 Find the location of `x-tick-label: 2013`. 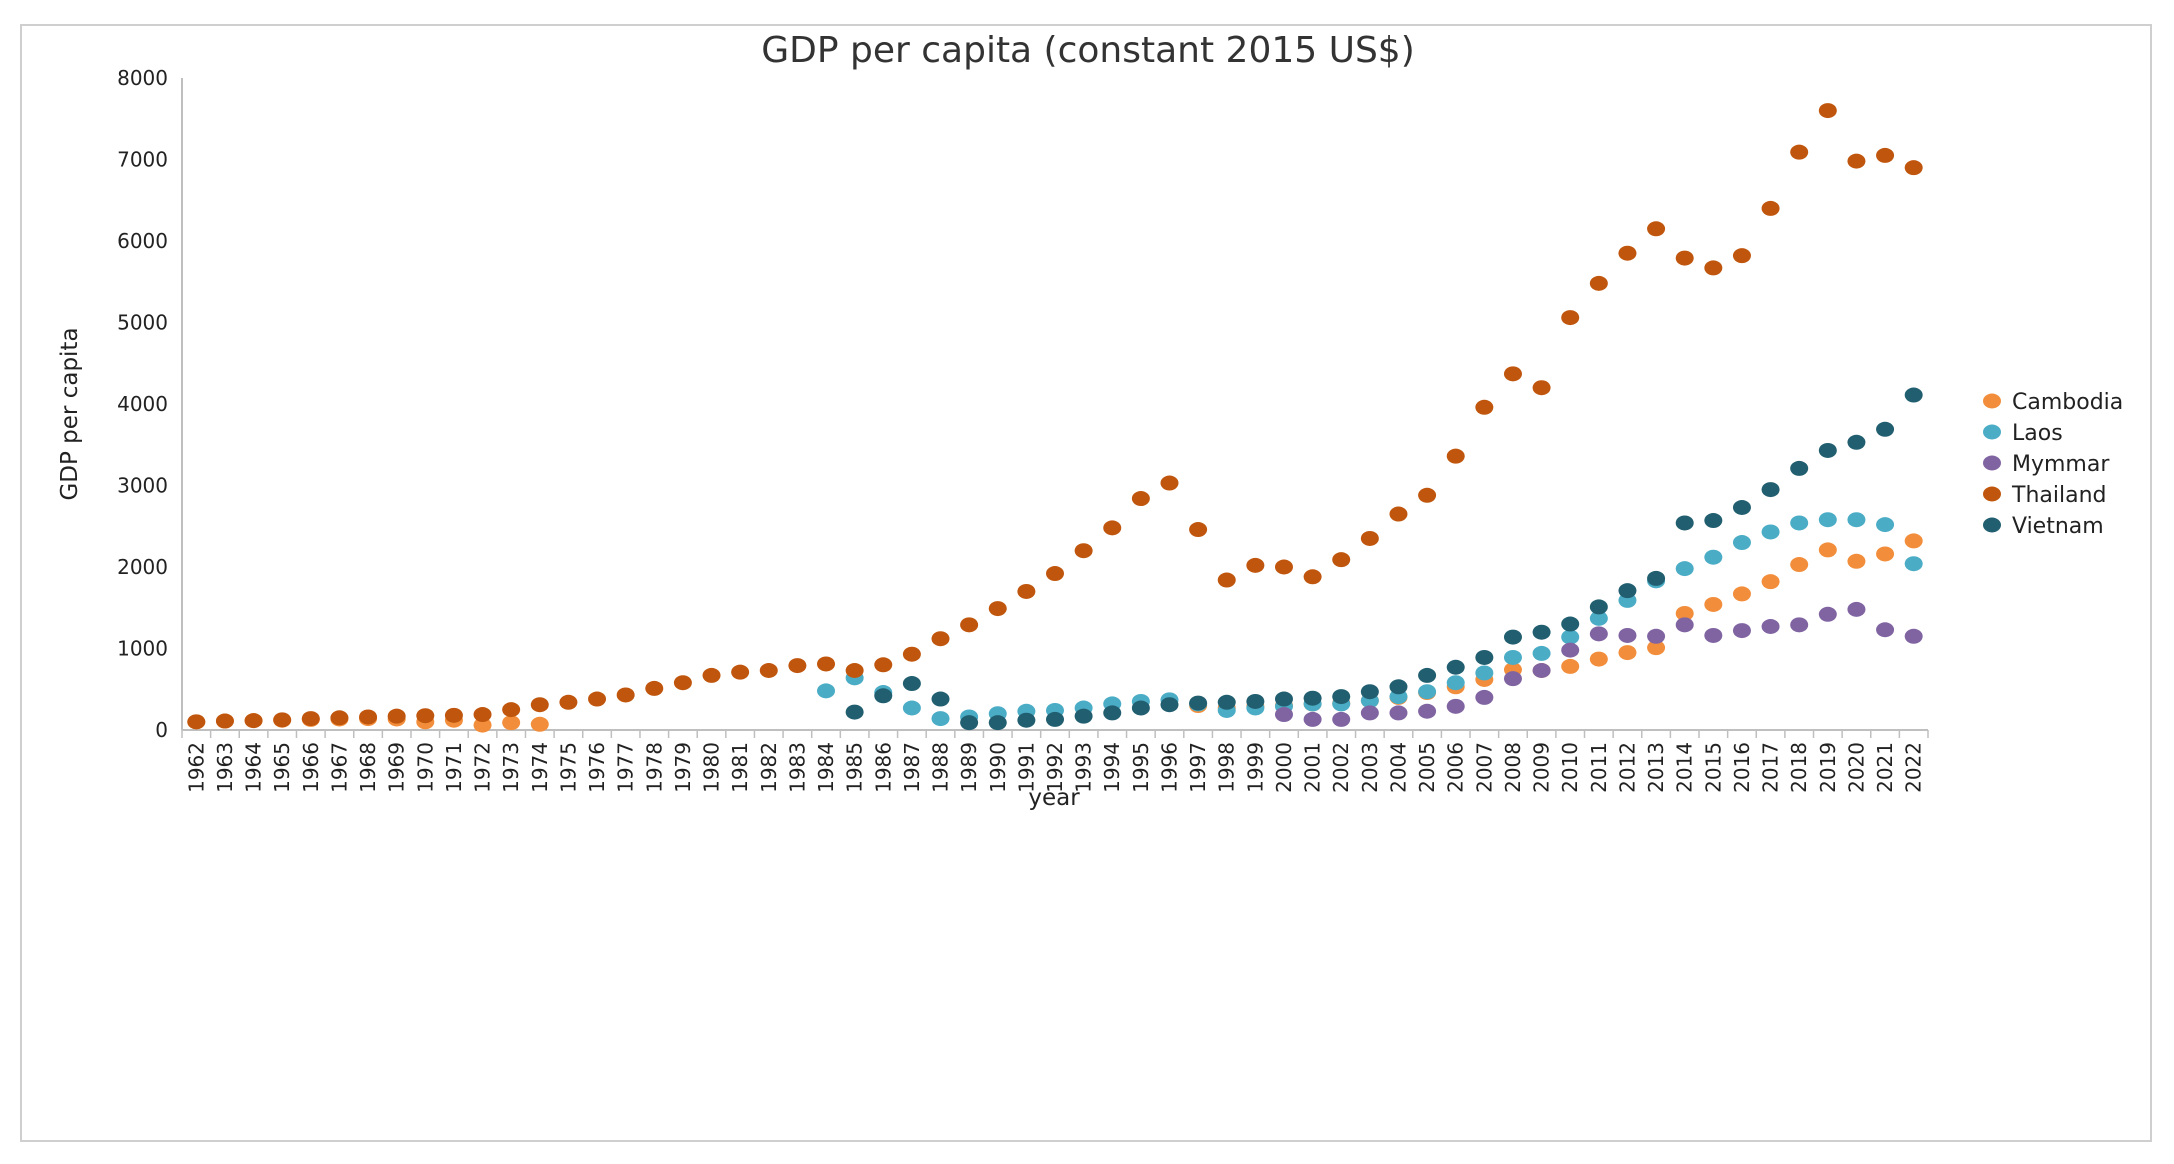

x-tick-label: 2013 is located at coordinates (1656, 767).